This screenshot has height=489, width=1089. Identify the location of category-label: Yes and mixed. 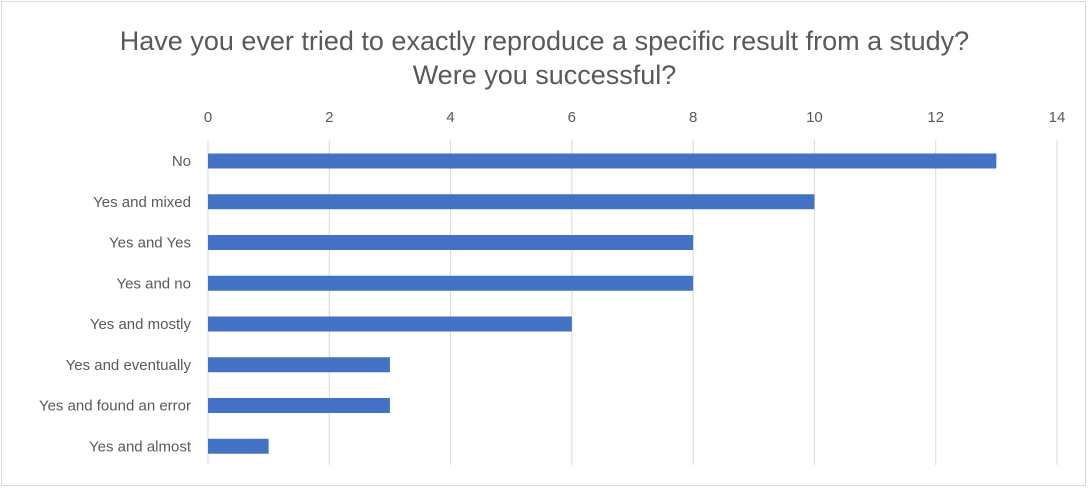
(142, 202).